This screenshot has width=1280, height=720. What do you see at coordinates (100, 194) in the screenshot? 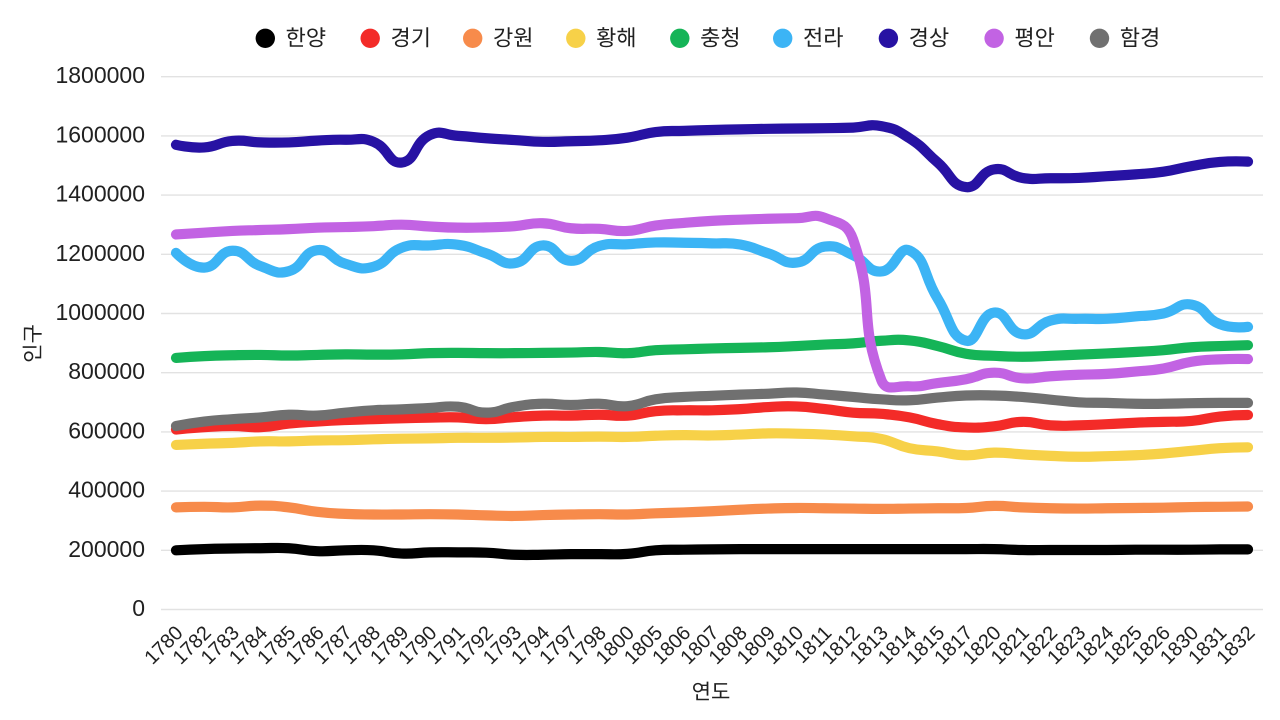
I see `svg-text: 1400000` at bounding box center [100, 194].